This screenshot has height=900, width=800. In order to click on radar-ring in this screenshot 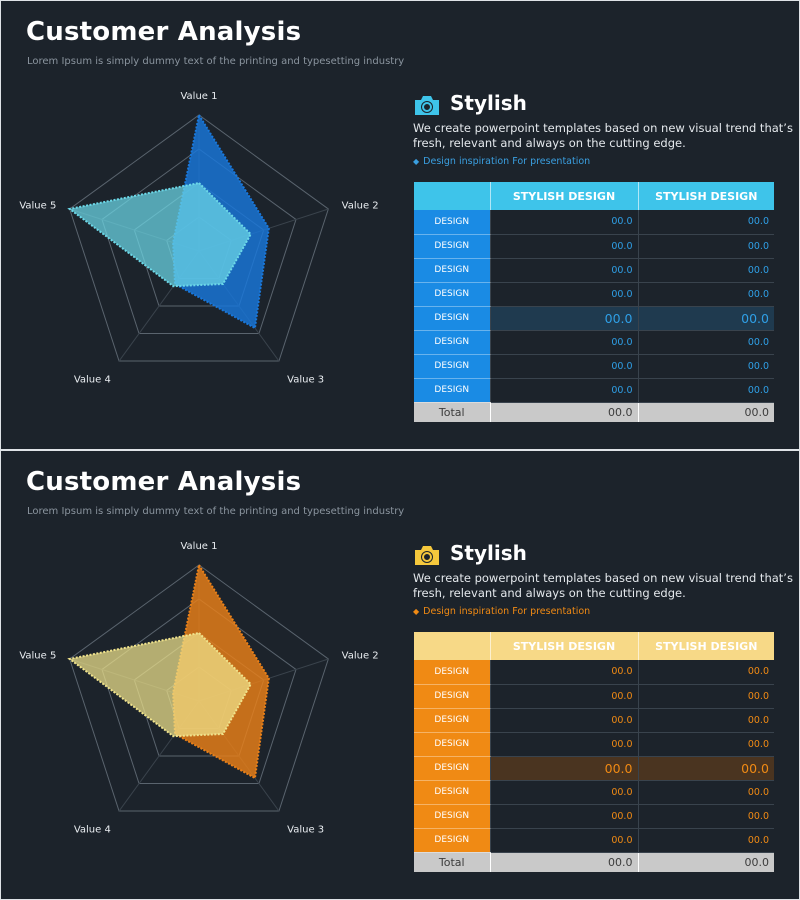, I will do `click(199, 238)`.